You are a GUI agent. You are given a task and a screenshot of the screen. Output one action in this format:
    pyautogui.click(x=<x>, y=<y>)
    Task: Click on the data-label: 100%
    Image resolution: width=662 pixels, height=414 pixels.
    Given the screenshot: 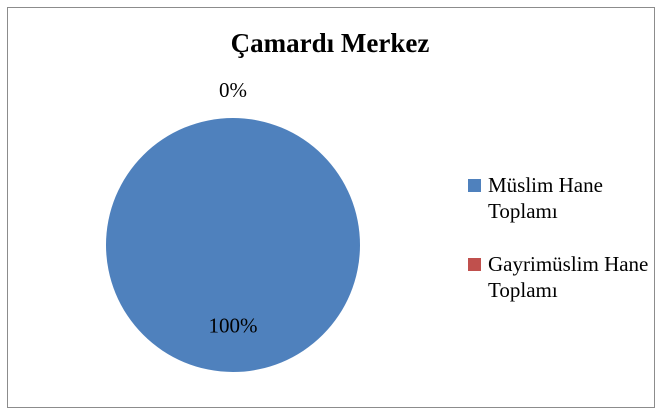 What is the action you would take?
    pyautogui.click(x=233, y=325)
    